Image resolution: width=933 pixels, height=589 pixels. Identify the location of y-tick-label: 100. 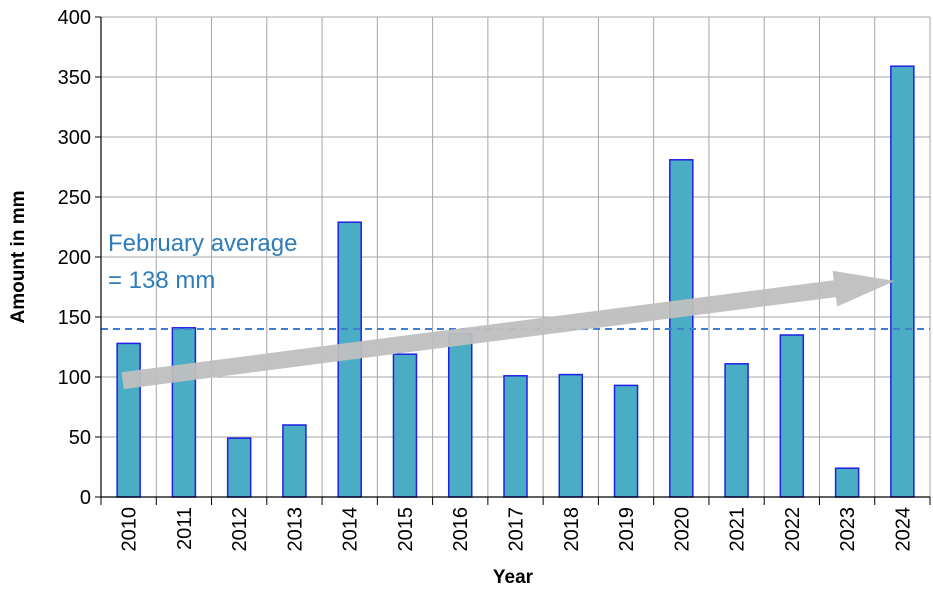
(74, 378).